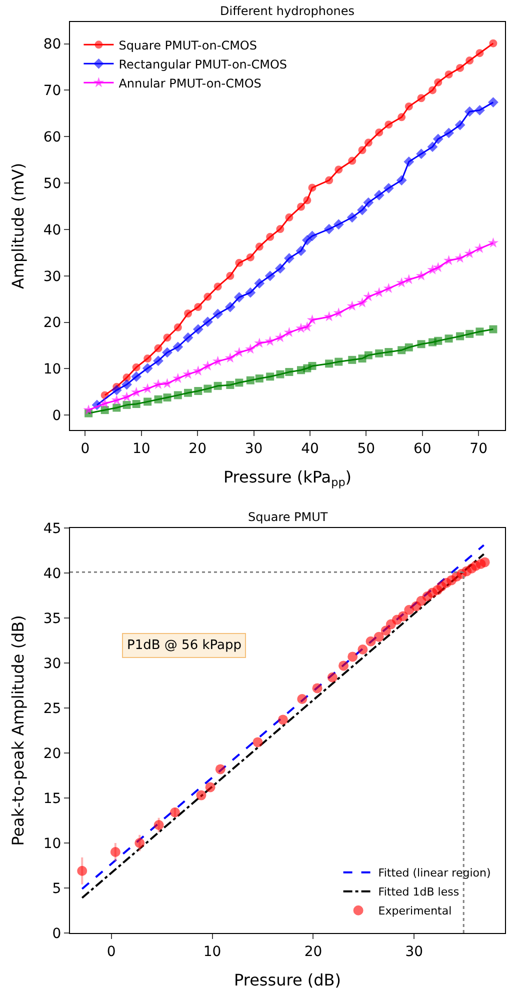 The width and height of the screenshot is (509, 991). Describe the element at coordinates (52, 44) in the screenshot. I see `y-tick-label: 80` at that location.